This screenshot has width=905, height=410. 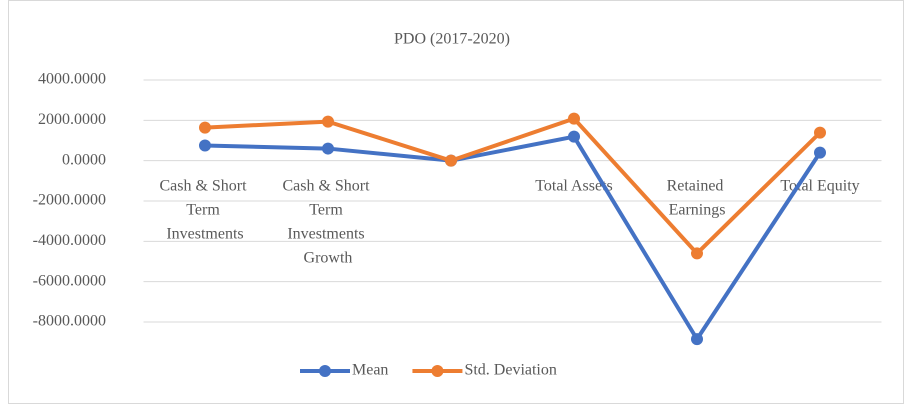 What do you see at coordinates (84, 159) in the screenshot?
I see `y-tick-label: 0.0000` at bounding box center [84, 159].